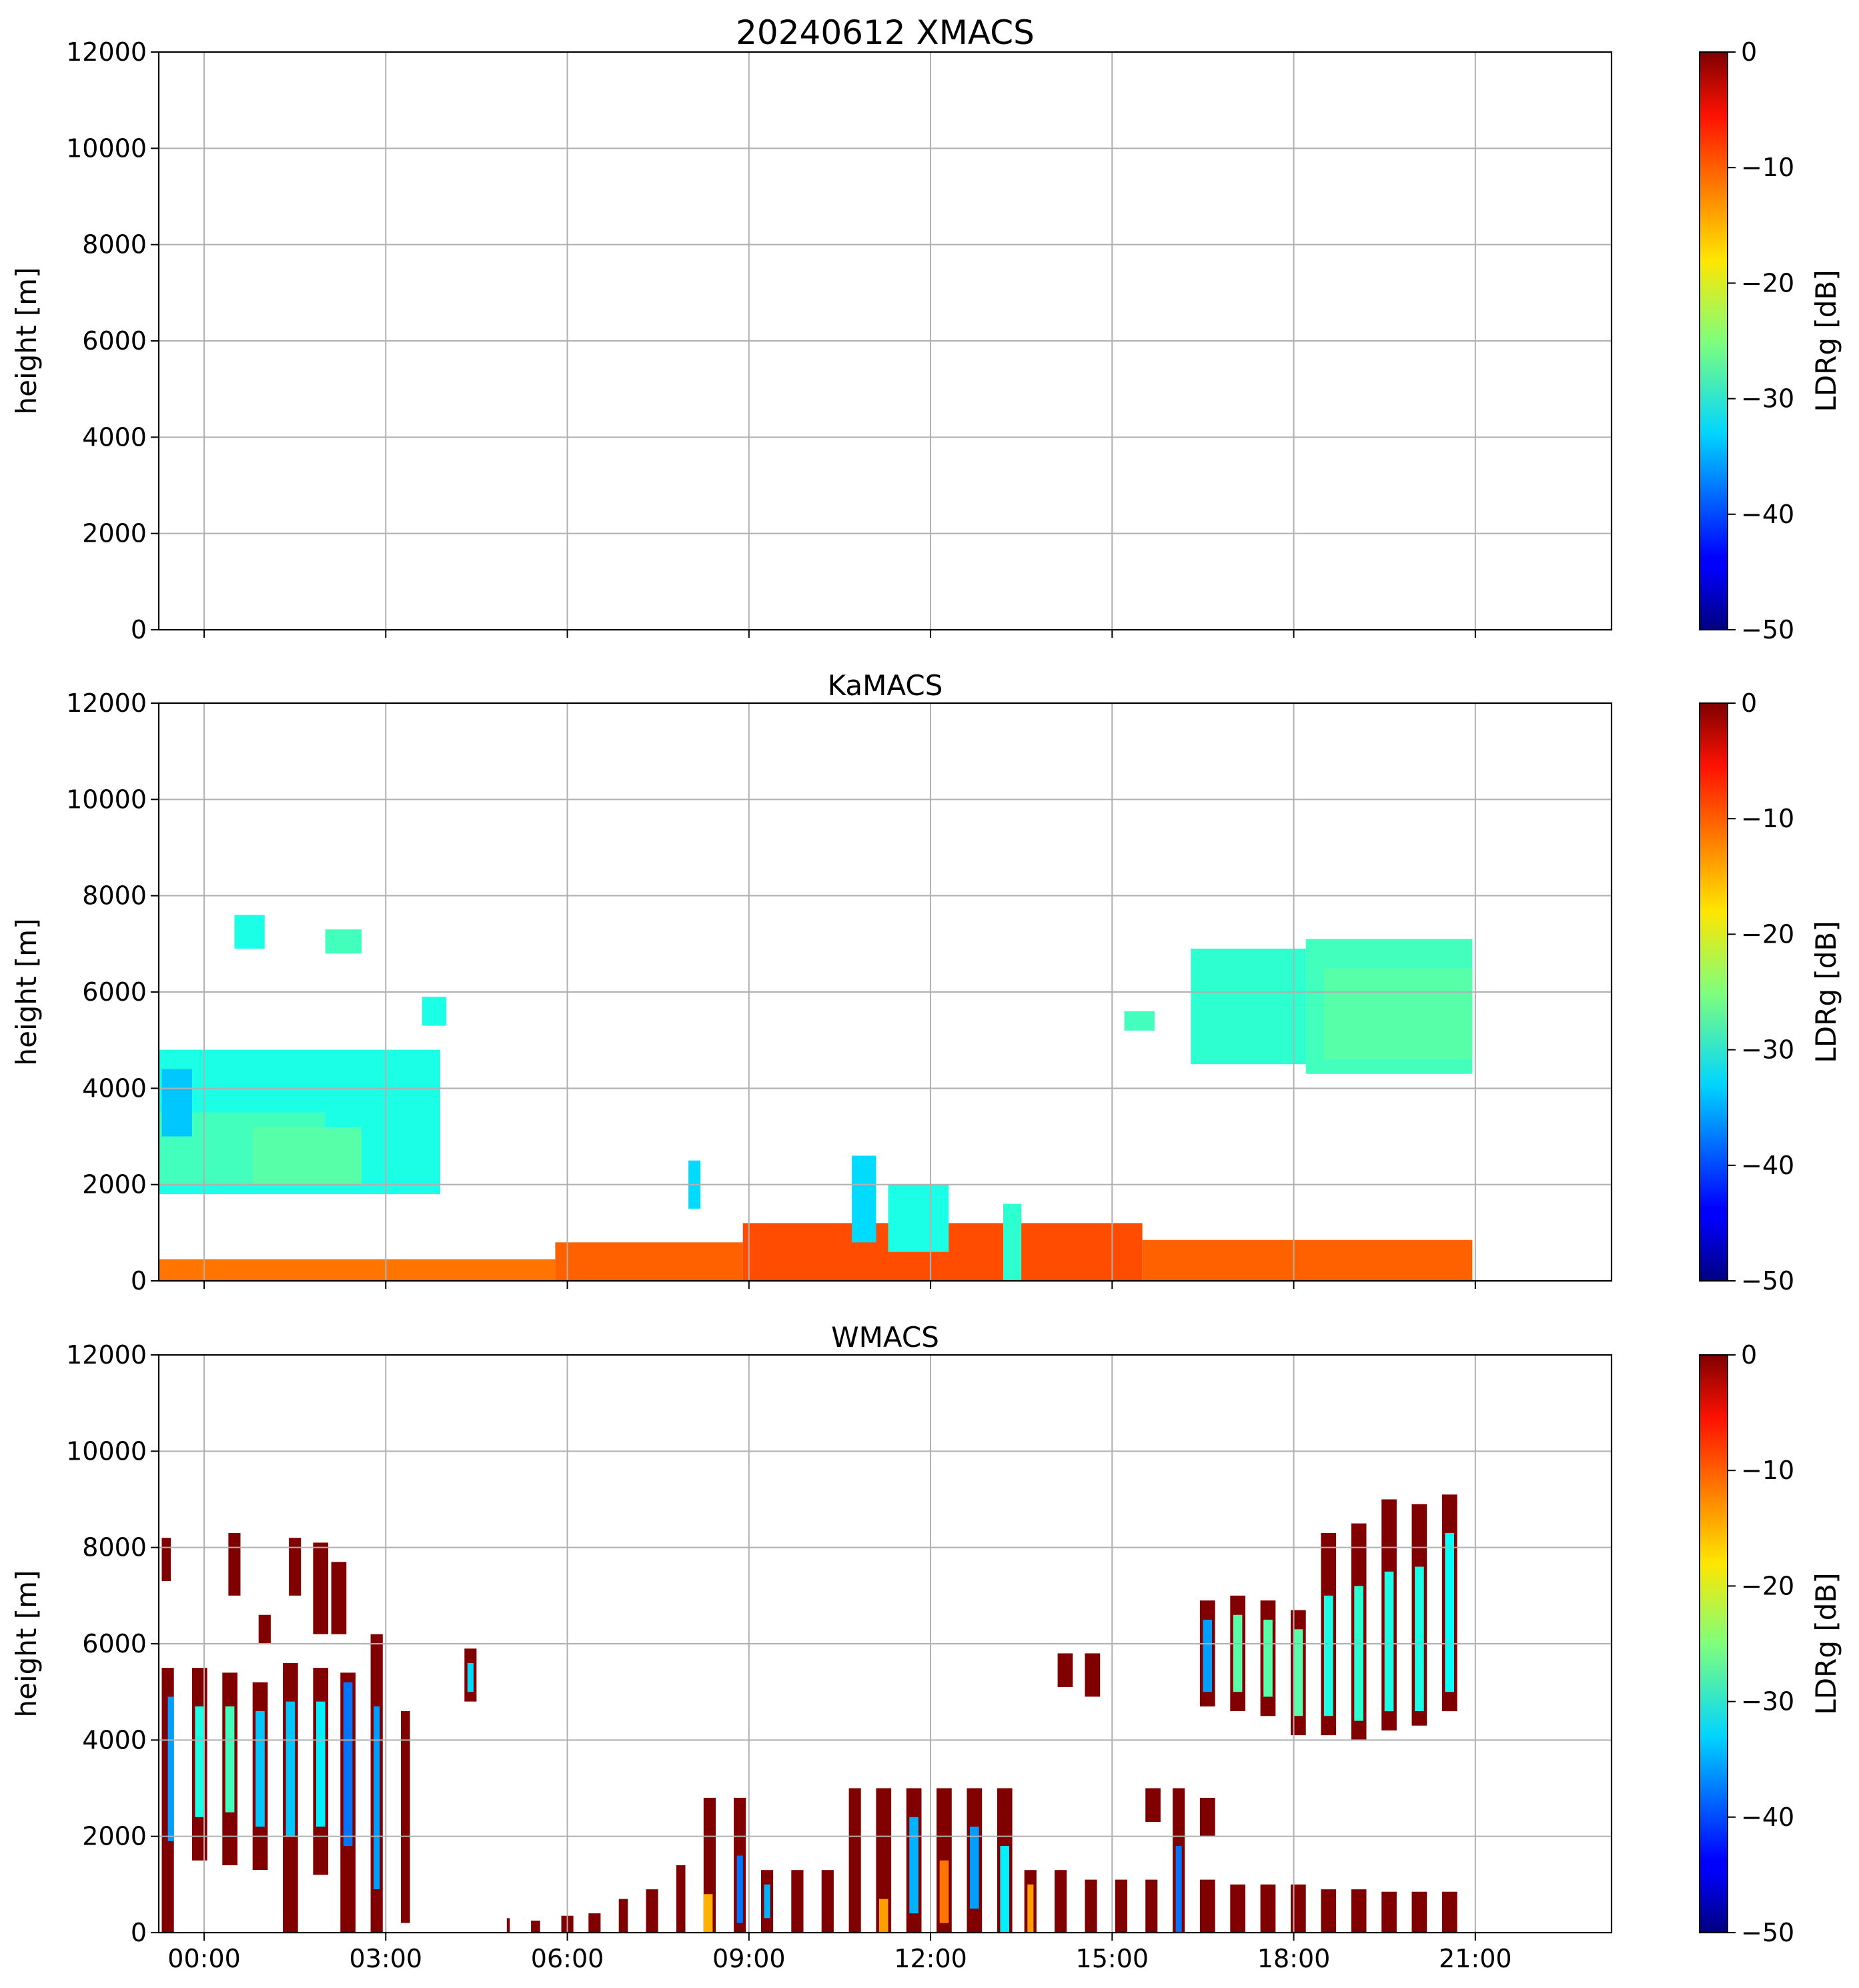  What do you see at coordinates (816, 1098) in the screenshot?
I see `kamacs-data` at bounding box center [816, 1098].